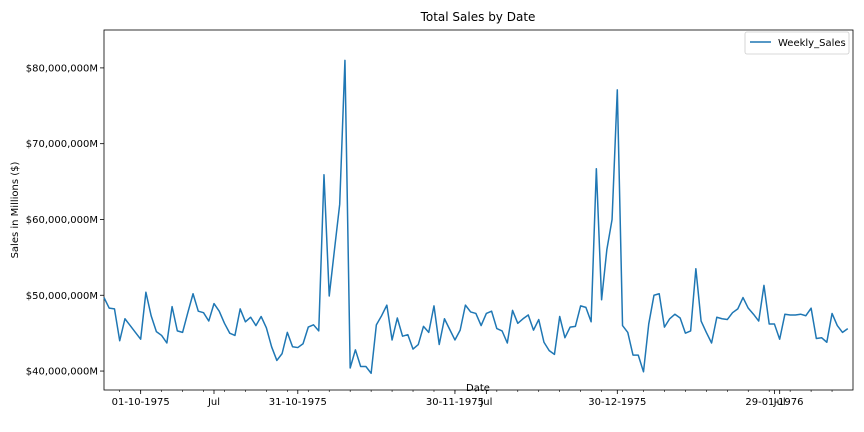 This screenshot has height=432, width=864. I want to click on legend: Weekly_Sales, so click(797, 43).